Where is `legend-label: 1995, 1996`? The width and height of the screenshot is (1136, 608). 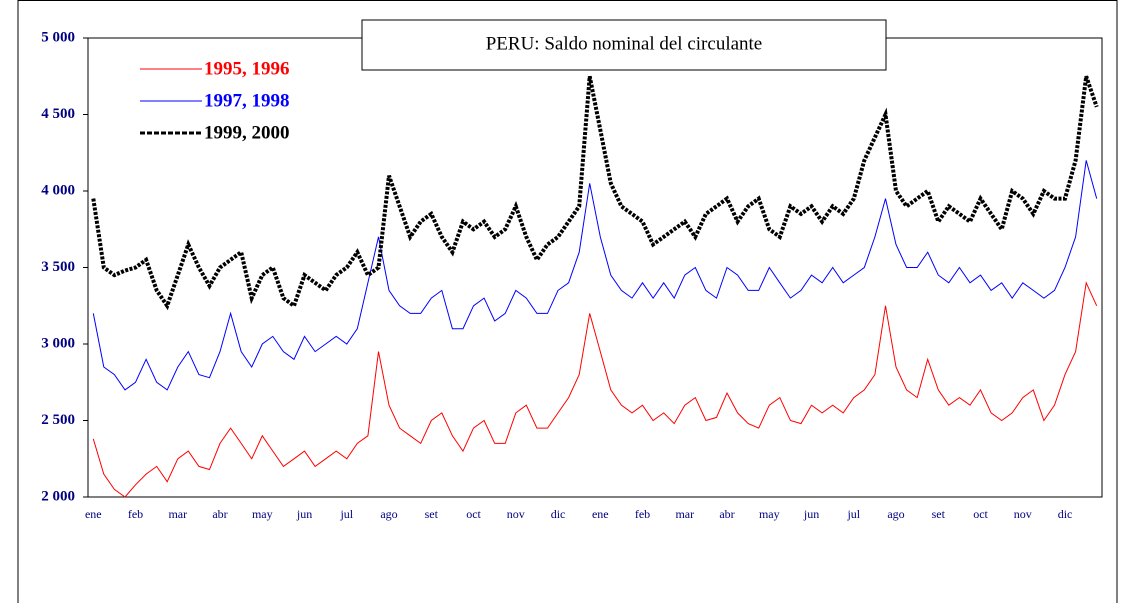 legend-label: 1995, 1996 is located at coordinates (247, 68).